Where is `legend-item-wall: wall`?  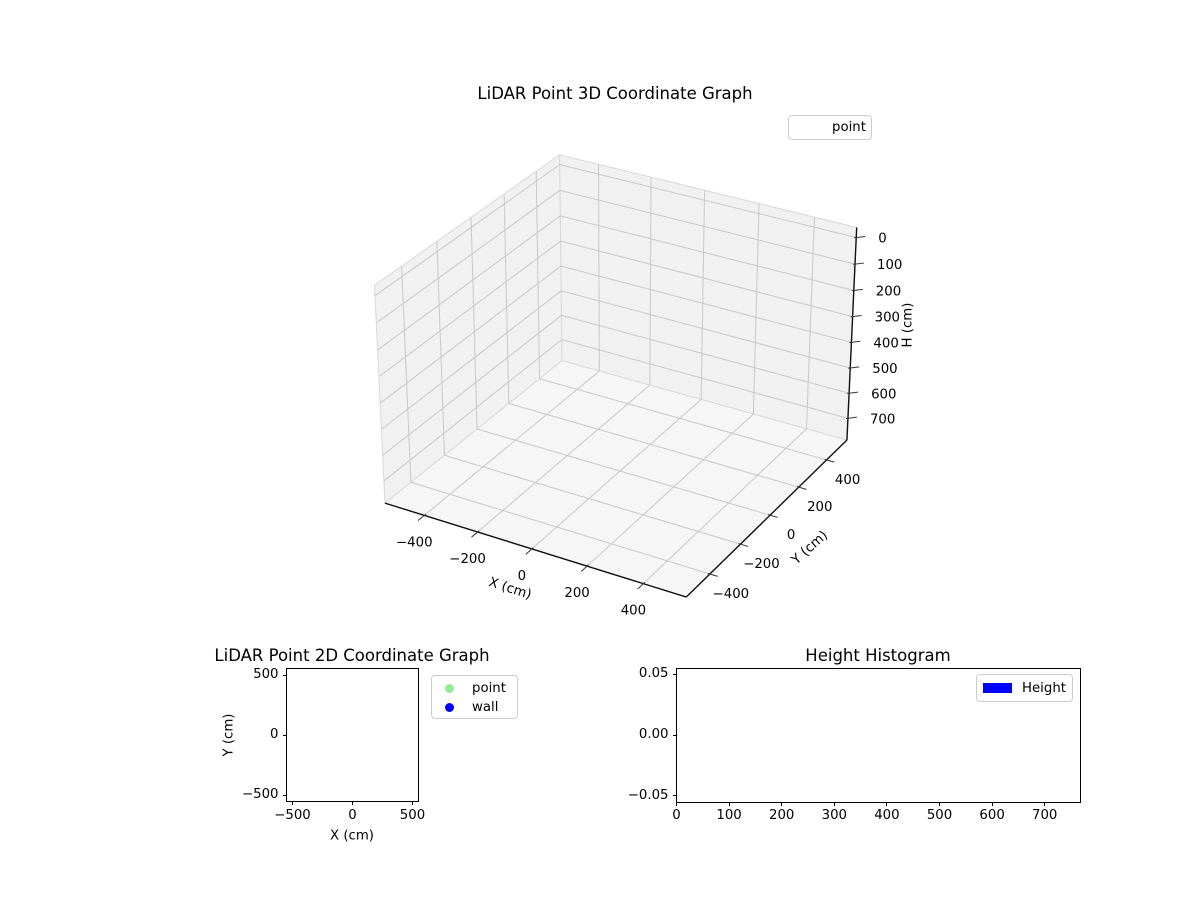
legend-item-wall: wall is located at coordinates (474, 707).